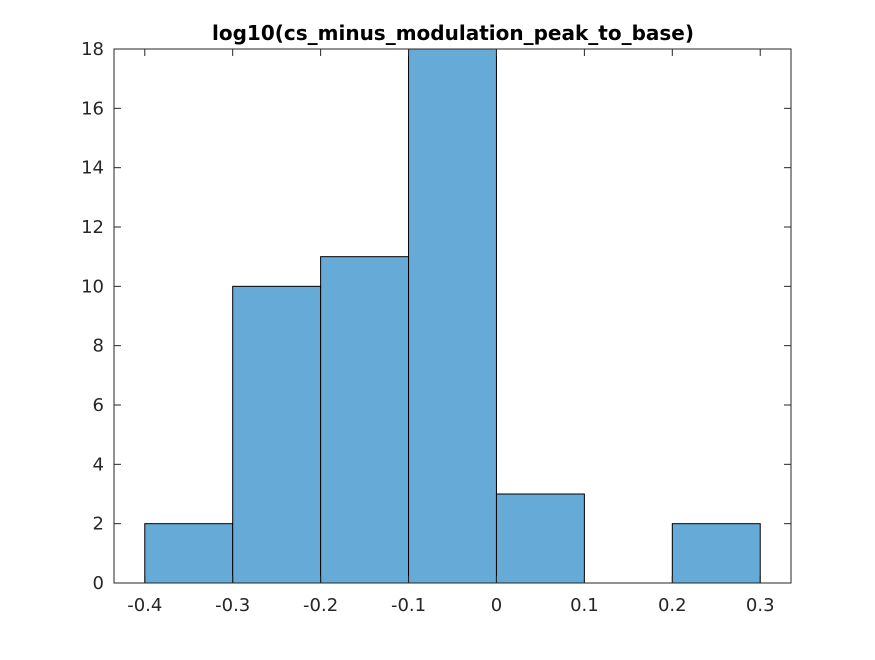 This screenshot has height=660, width=875. Describe the element at coordinates (232, 605) in the screenshot. I see `x-tick-label: -0.3` at that location.